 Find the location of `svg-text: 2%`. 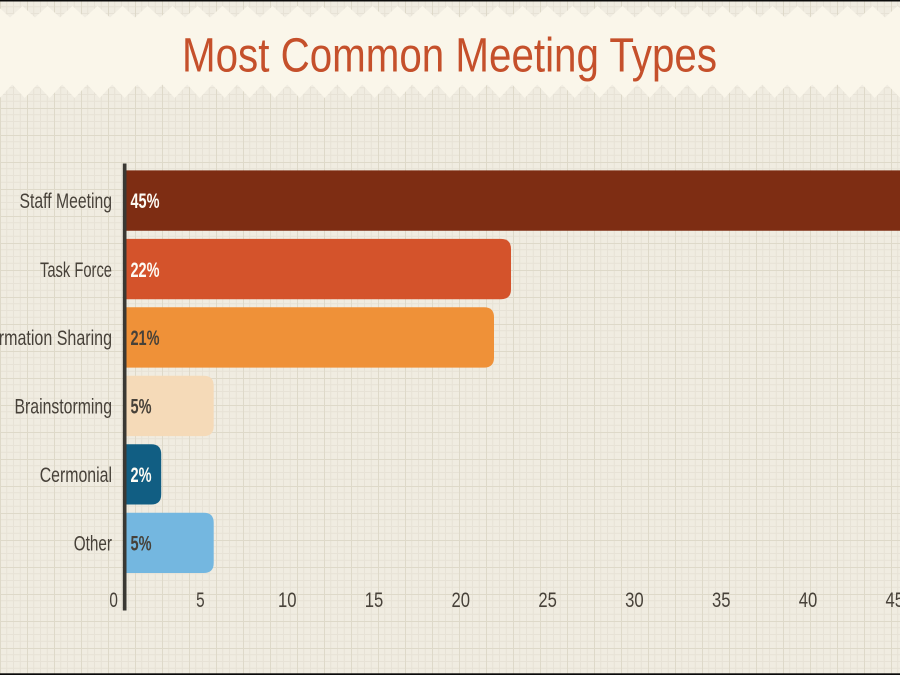

svg-text: 2% is located at coordinates (141, 475).